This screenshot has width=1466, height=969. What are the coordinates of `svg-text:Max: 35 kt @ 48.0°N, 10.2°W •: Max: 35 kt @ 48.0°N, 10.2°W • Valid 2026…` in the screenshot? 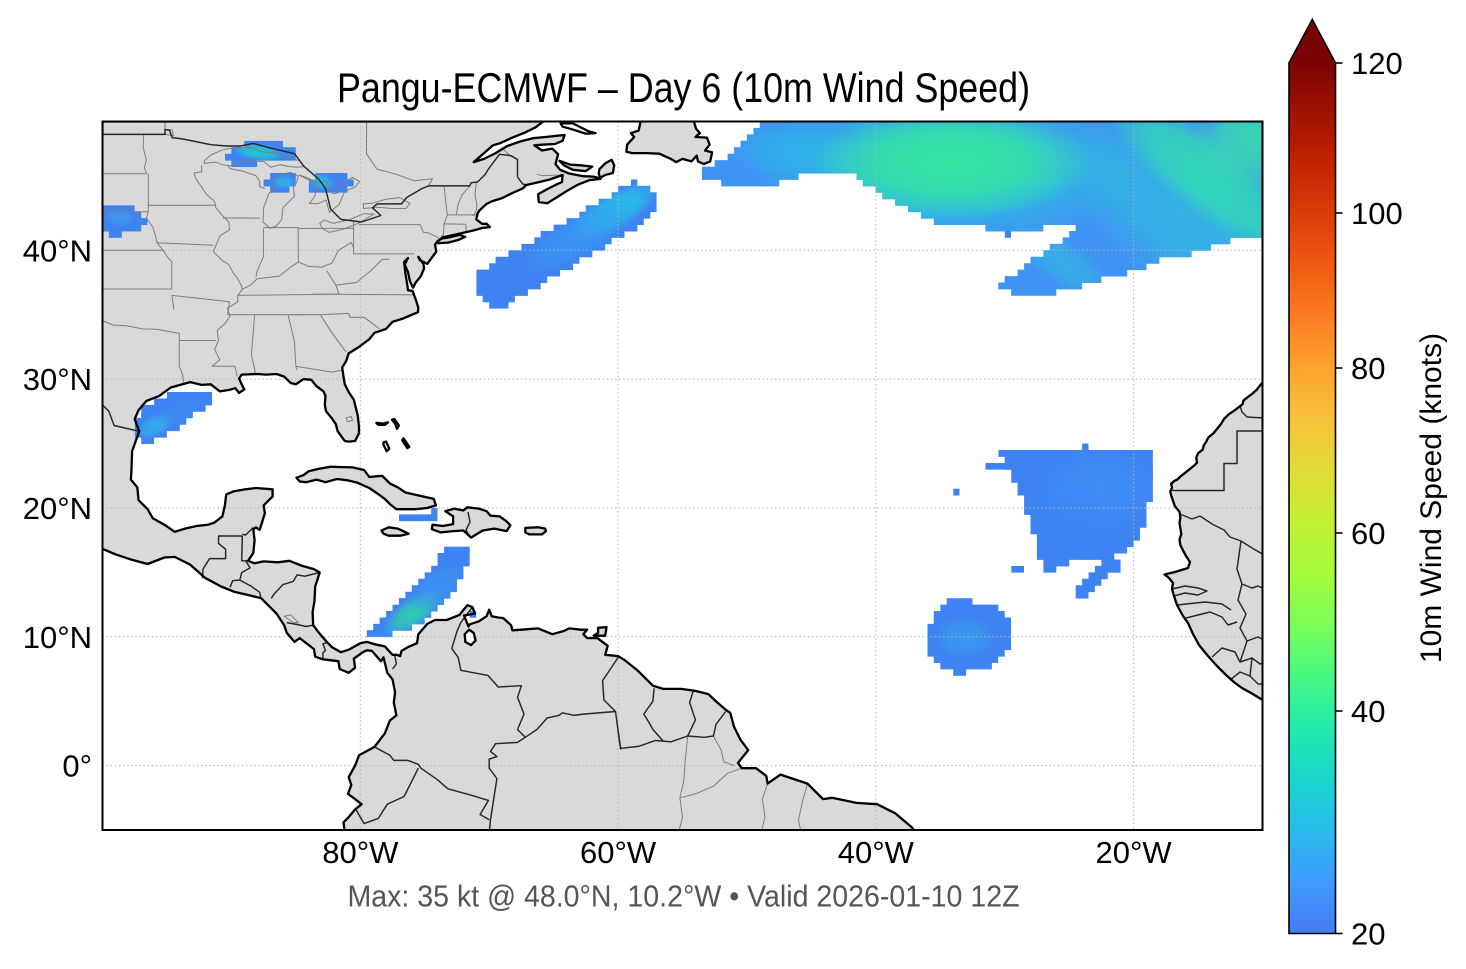 It's located at (684, 896).